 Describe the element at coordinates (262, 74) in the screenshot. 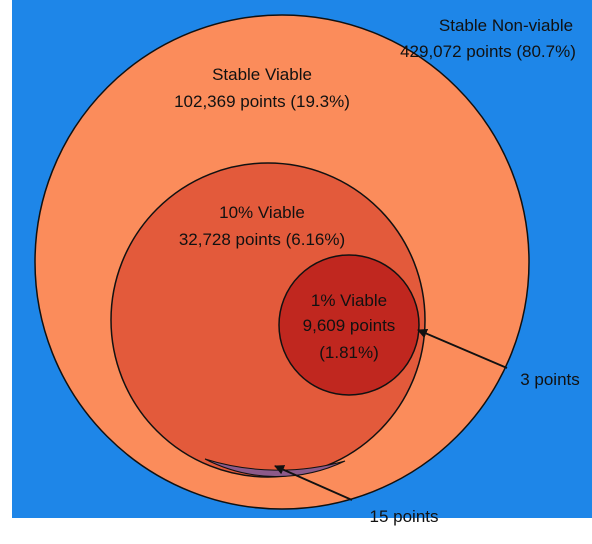

I see `stable-viable-title: Stable Viable` at that location.